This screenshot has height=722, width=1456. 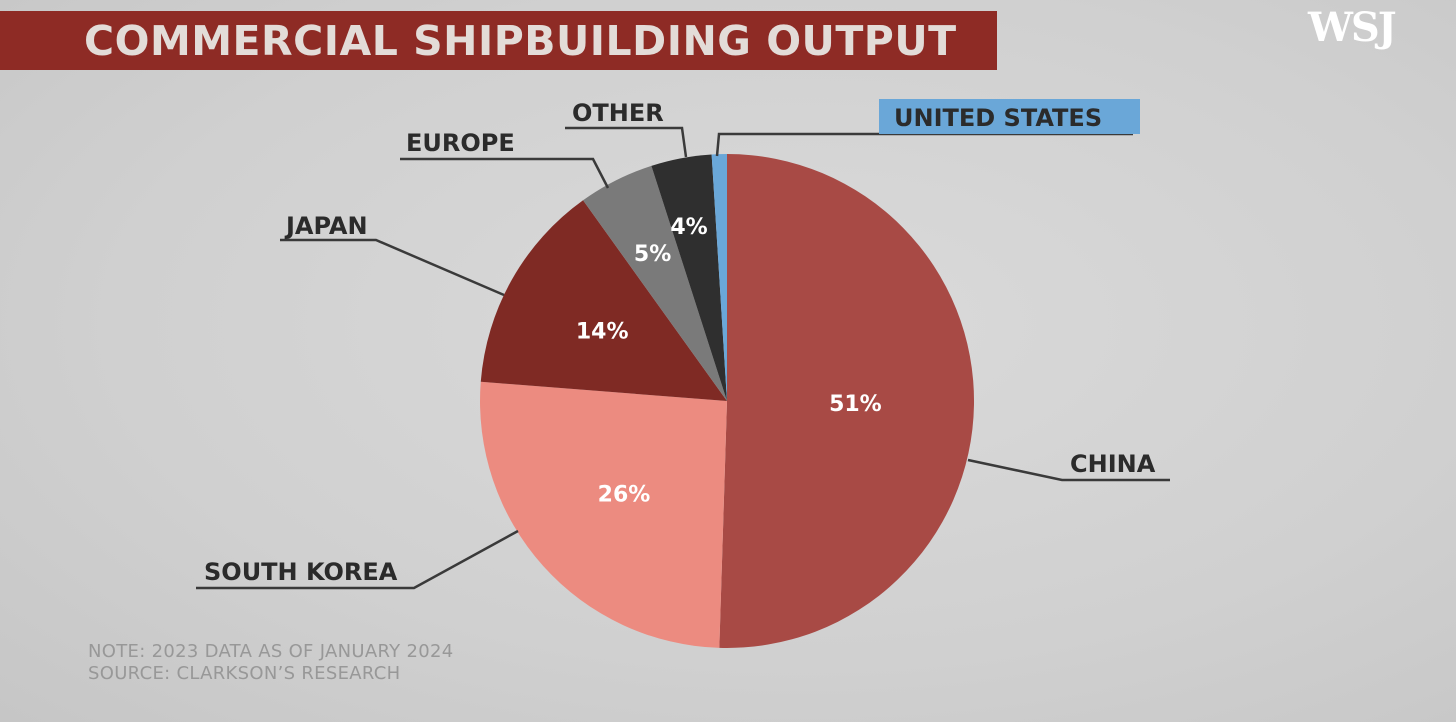 What do you see at coordinates (855, 404) in the screenshot?
I see `value-label-china: 51%` at bounding box center [855, 404].